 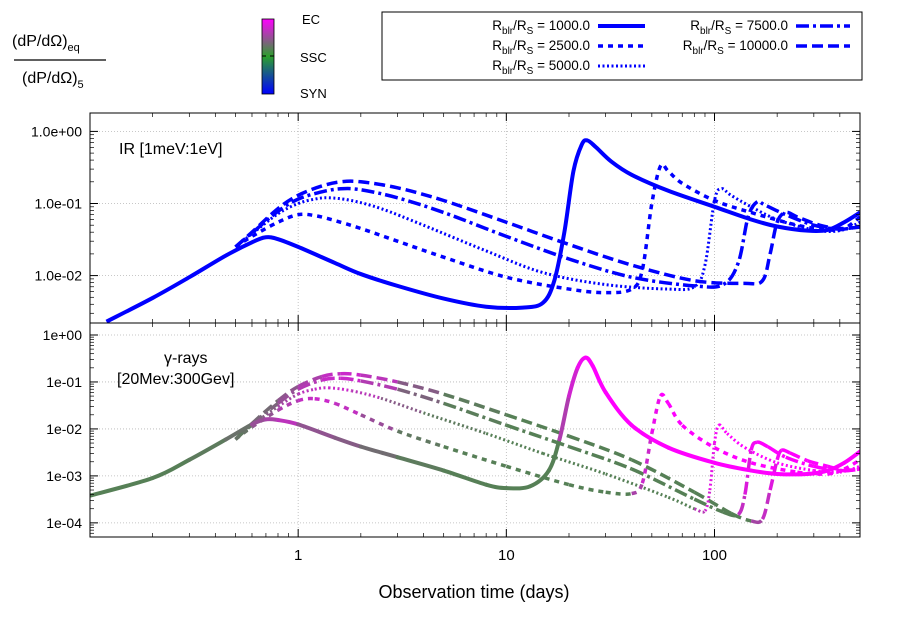 What do you see at coordinates (59, 276) in the screenshot?
I see `y-tick-label: 1.0e-02` at bounding box center [59, 276].